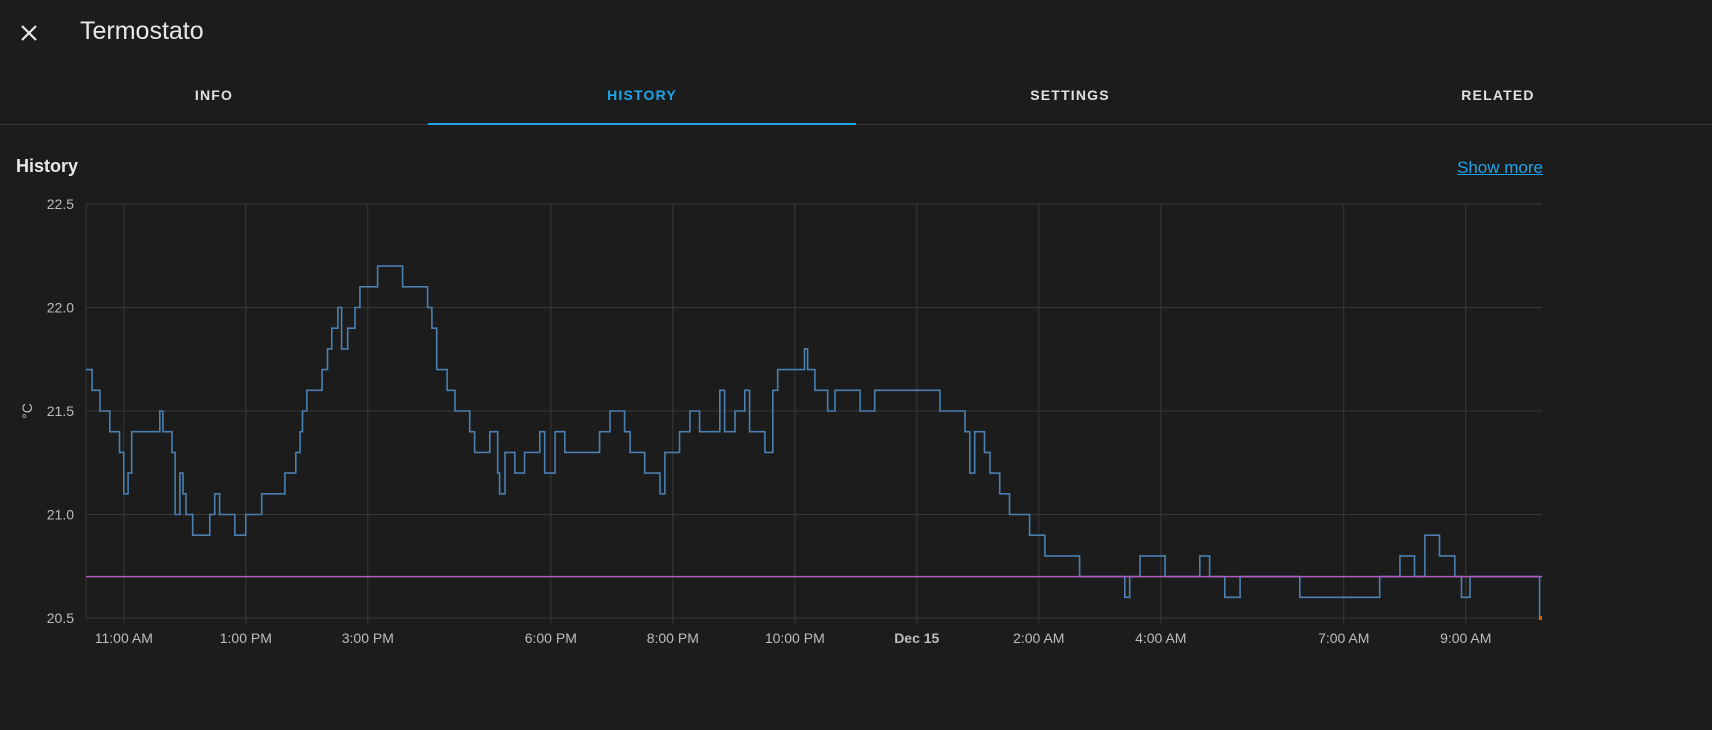 Image resolution: width=1712 pixels, height=730 pixels. What do you see at coordinates (47, 166) in the screenshot?
I see `history-title: History` at bounding box center [47, 166].